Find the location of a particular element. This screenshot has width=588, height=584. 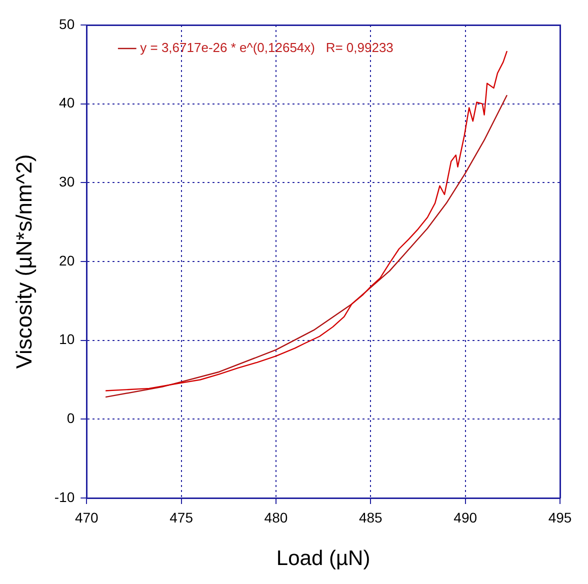

x-tick-label: 490 is located at coordinates (466, 517).